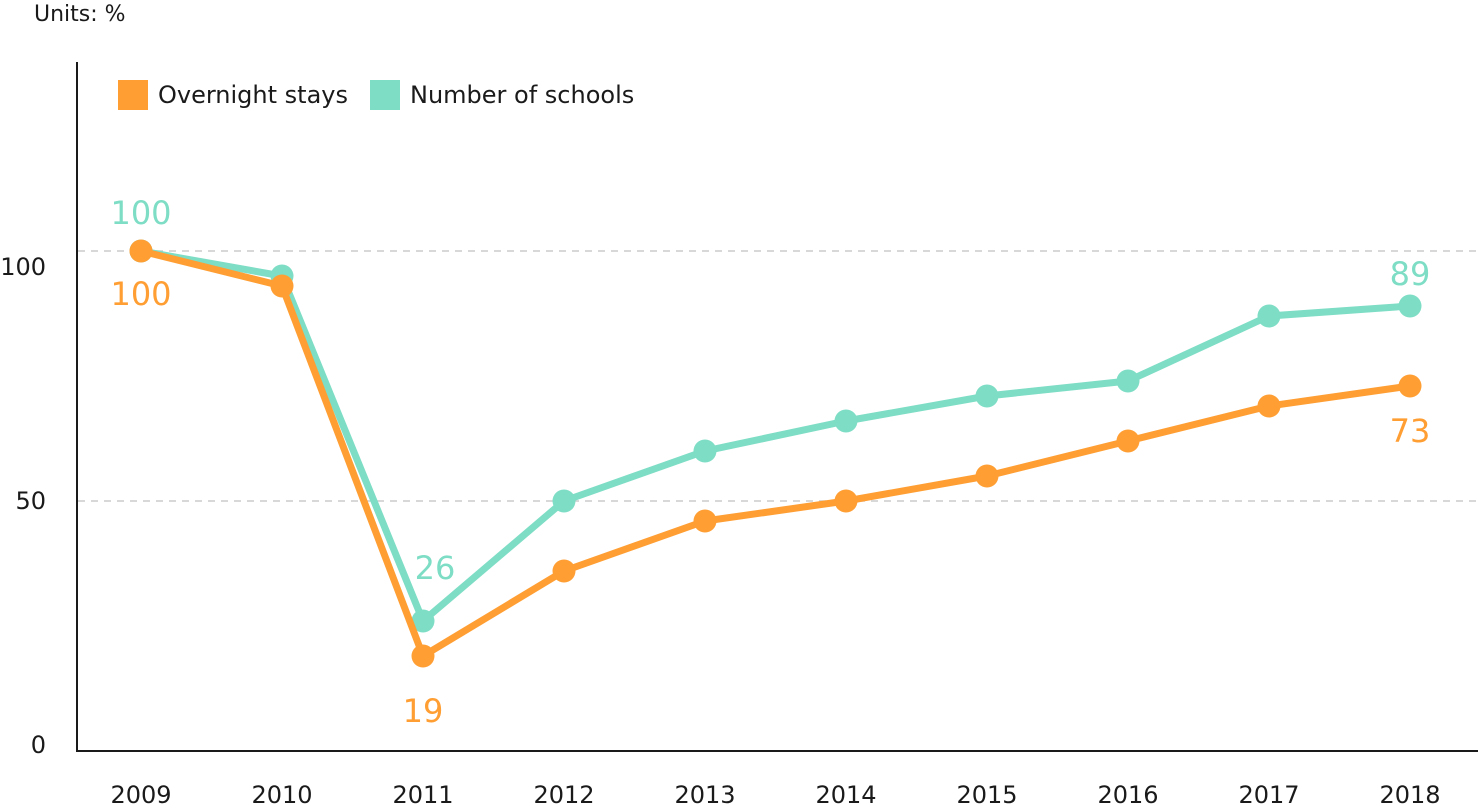  Describe the element at coordinates (1128, 795) in the screenshot. I see `x-tick: 2016` at that location.